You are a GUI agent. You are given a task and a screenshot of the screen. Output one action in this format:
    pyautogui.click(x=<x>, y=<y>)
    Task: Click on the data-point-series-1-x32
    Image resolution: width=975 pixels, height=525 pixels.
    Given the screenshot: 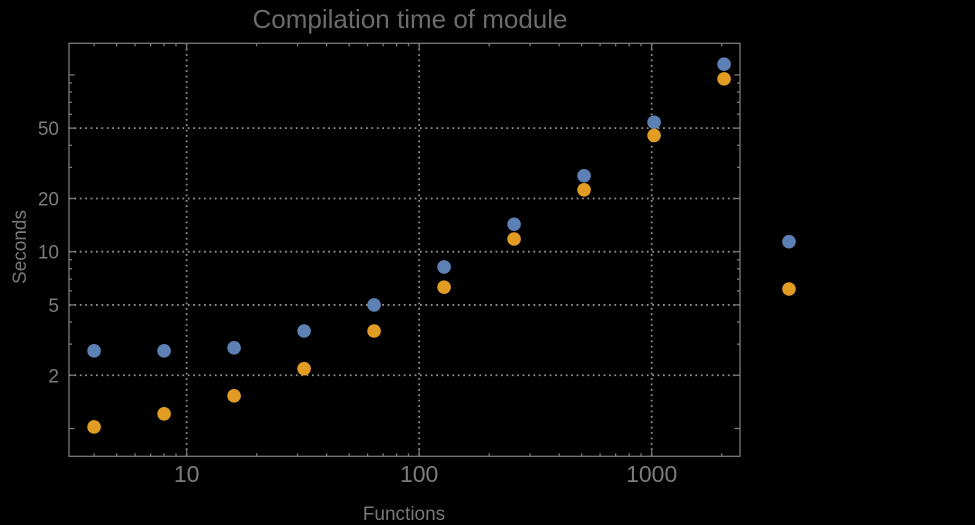 What is the action you would take?
    pyautogui.click(x=304, y=331)
    